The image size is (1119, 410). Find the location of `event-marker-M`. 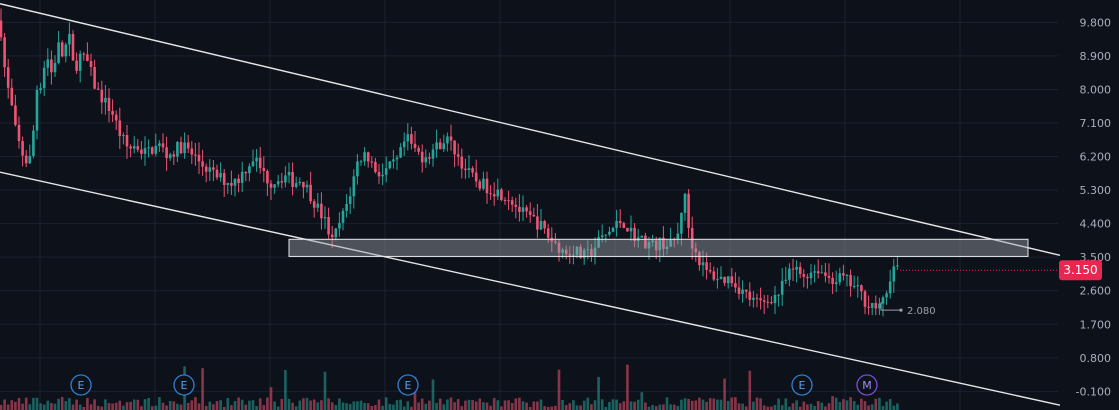

event-marker-M is located at coordinates (867, 385).